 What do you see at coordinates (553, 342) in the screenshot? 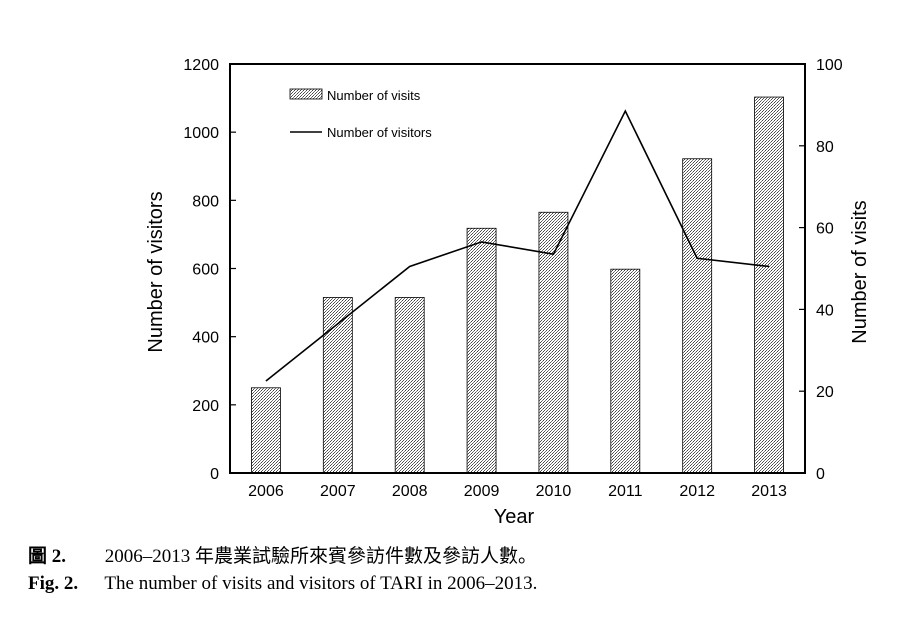
I see `bar-2010` at bounding box center [553, 342].